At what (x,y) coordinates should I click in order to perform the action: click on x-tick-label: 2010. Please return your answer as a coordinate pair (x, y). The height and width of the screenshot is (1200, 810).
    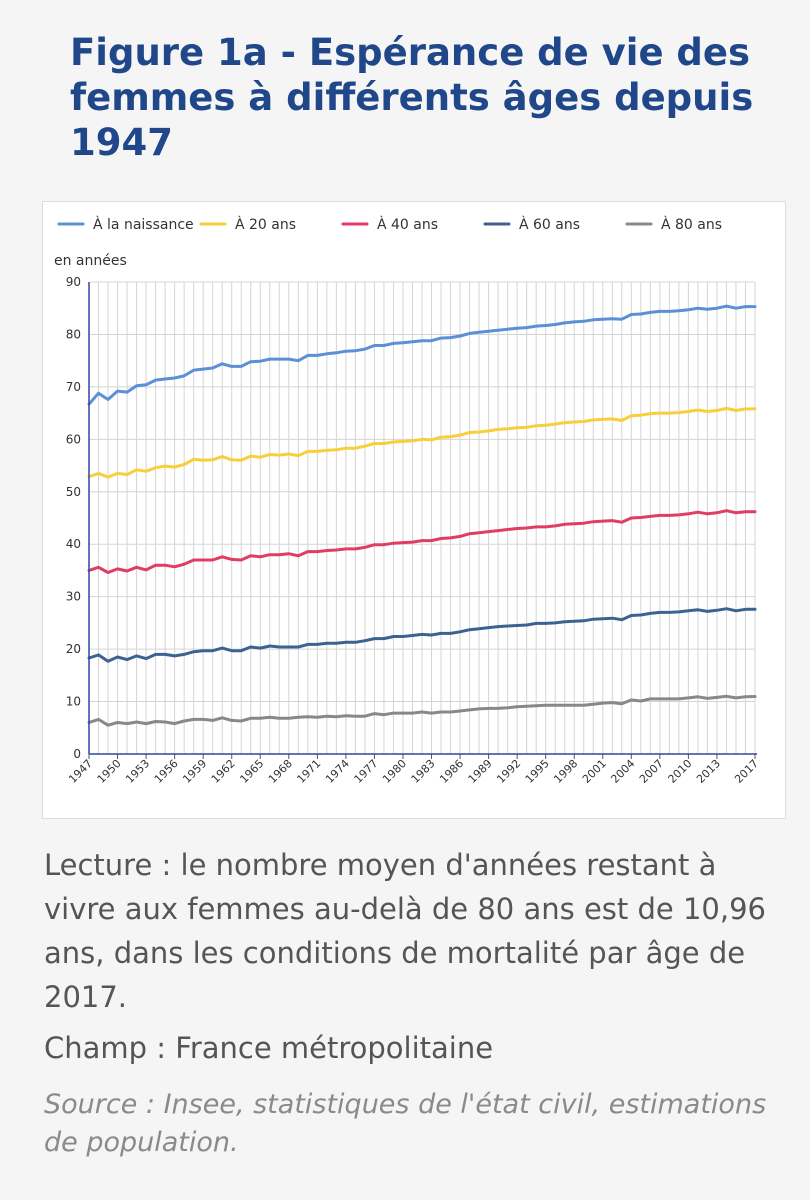
    Looking at the image, I should click on (680, 771).